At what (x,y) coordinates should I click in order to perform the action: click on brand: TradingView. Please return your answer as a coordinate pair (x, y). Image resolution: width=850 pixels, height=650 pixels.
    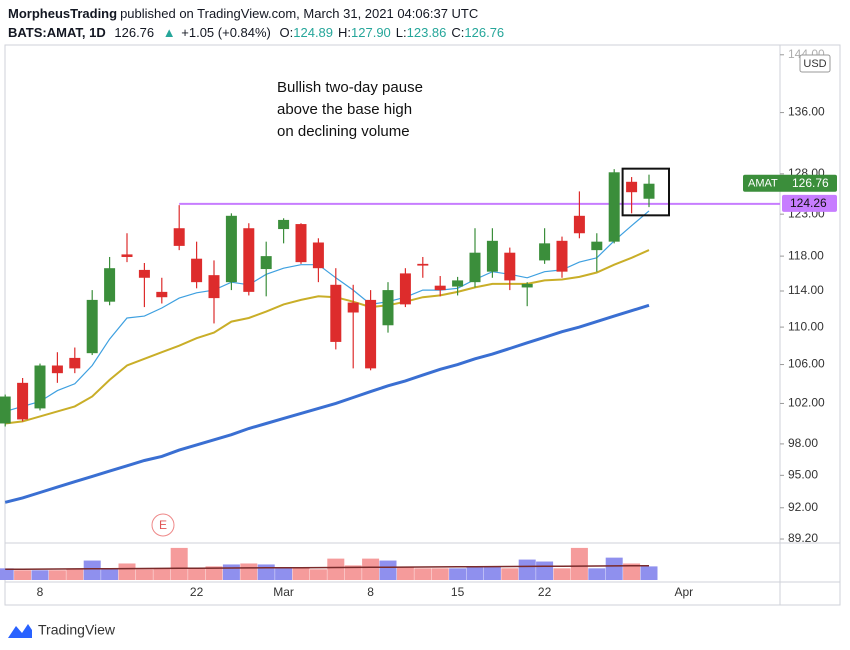
    Looking at the image, I should click on (77, 630).